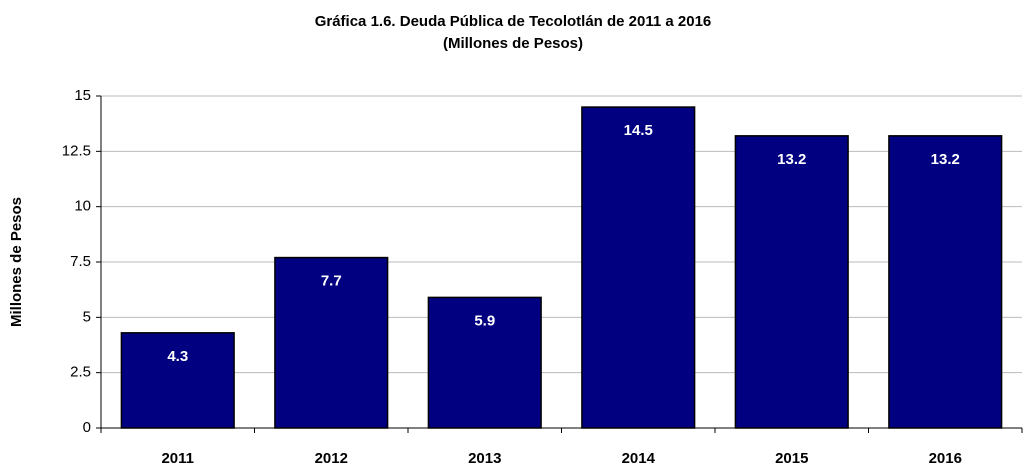 The image size is (1027, 464). Describe the element at coordinates (945, 457) in the screenshot. I see `x-tick-label: 2016` at that location.